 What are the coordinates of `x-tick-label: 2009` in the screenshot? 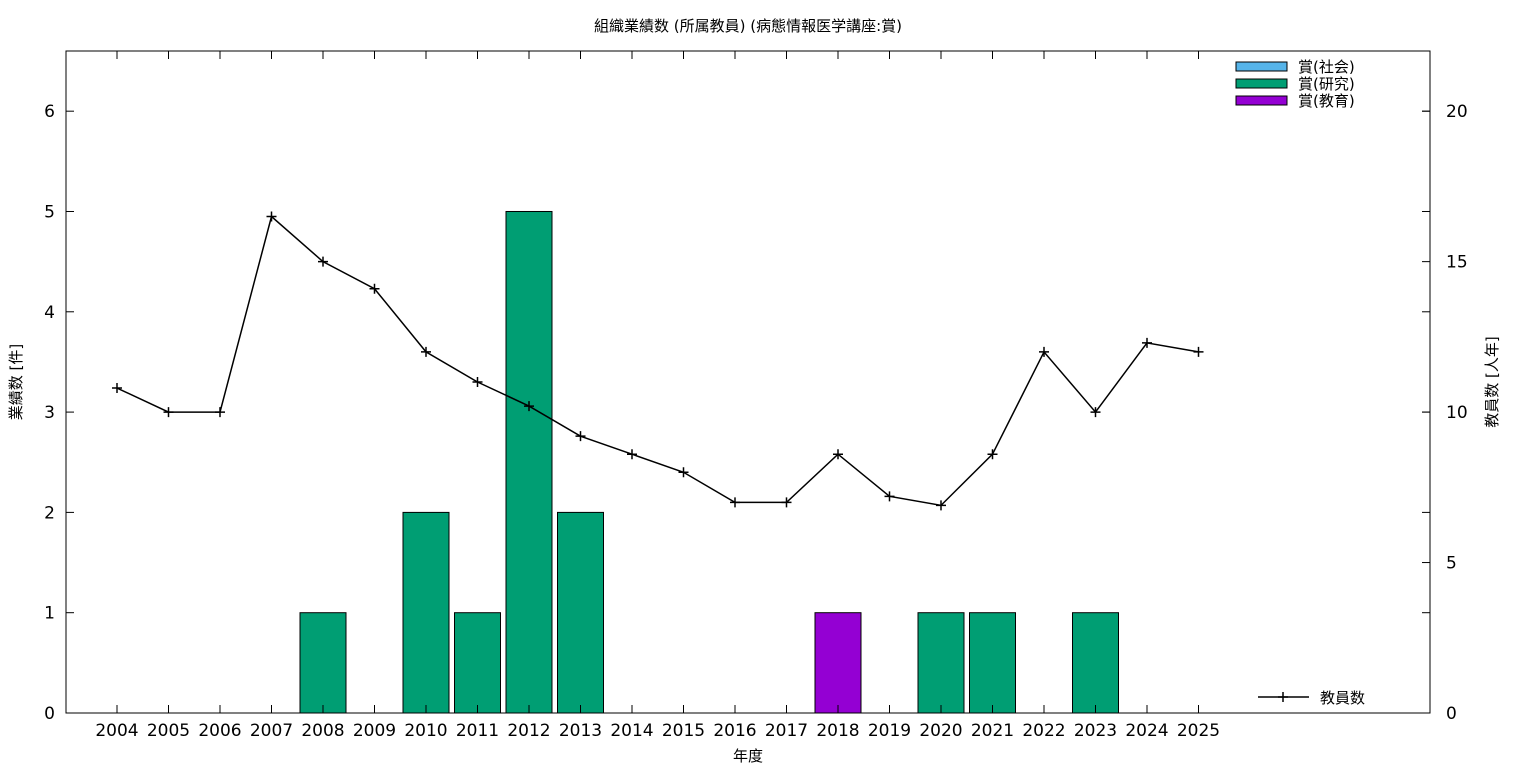 It's located at (374, 731).